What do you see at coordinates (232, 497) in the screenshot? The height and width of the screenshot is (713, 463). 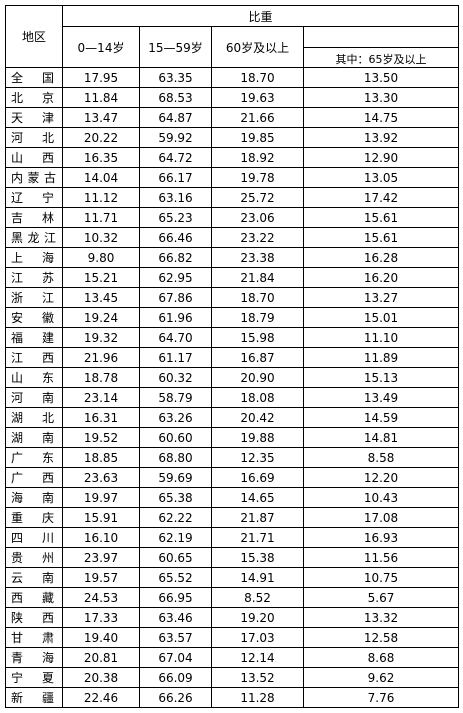 I see `table-row: 海南 19.97 65.38 14.65 10.43` at bounding box center [232, 497].